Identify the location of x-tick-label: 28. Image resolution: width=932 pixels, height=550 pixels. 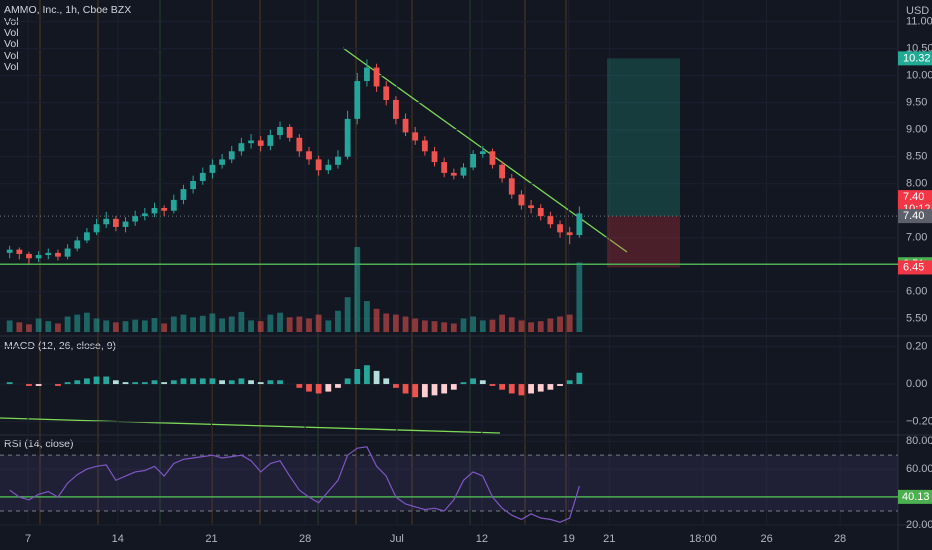
(840, 539).